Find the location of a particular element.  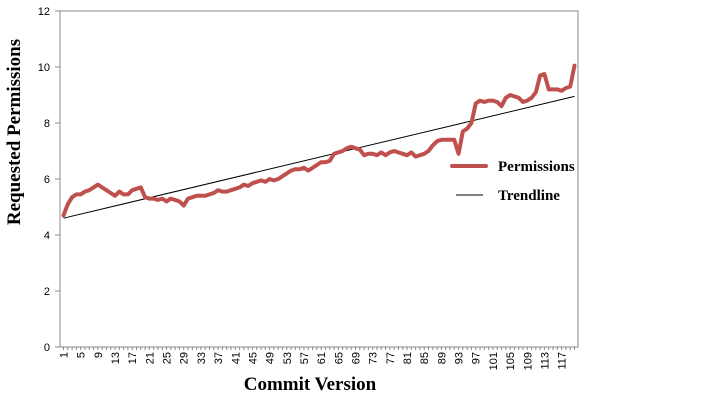

x-tick-label: 45 is located at coordinates (253, 358).